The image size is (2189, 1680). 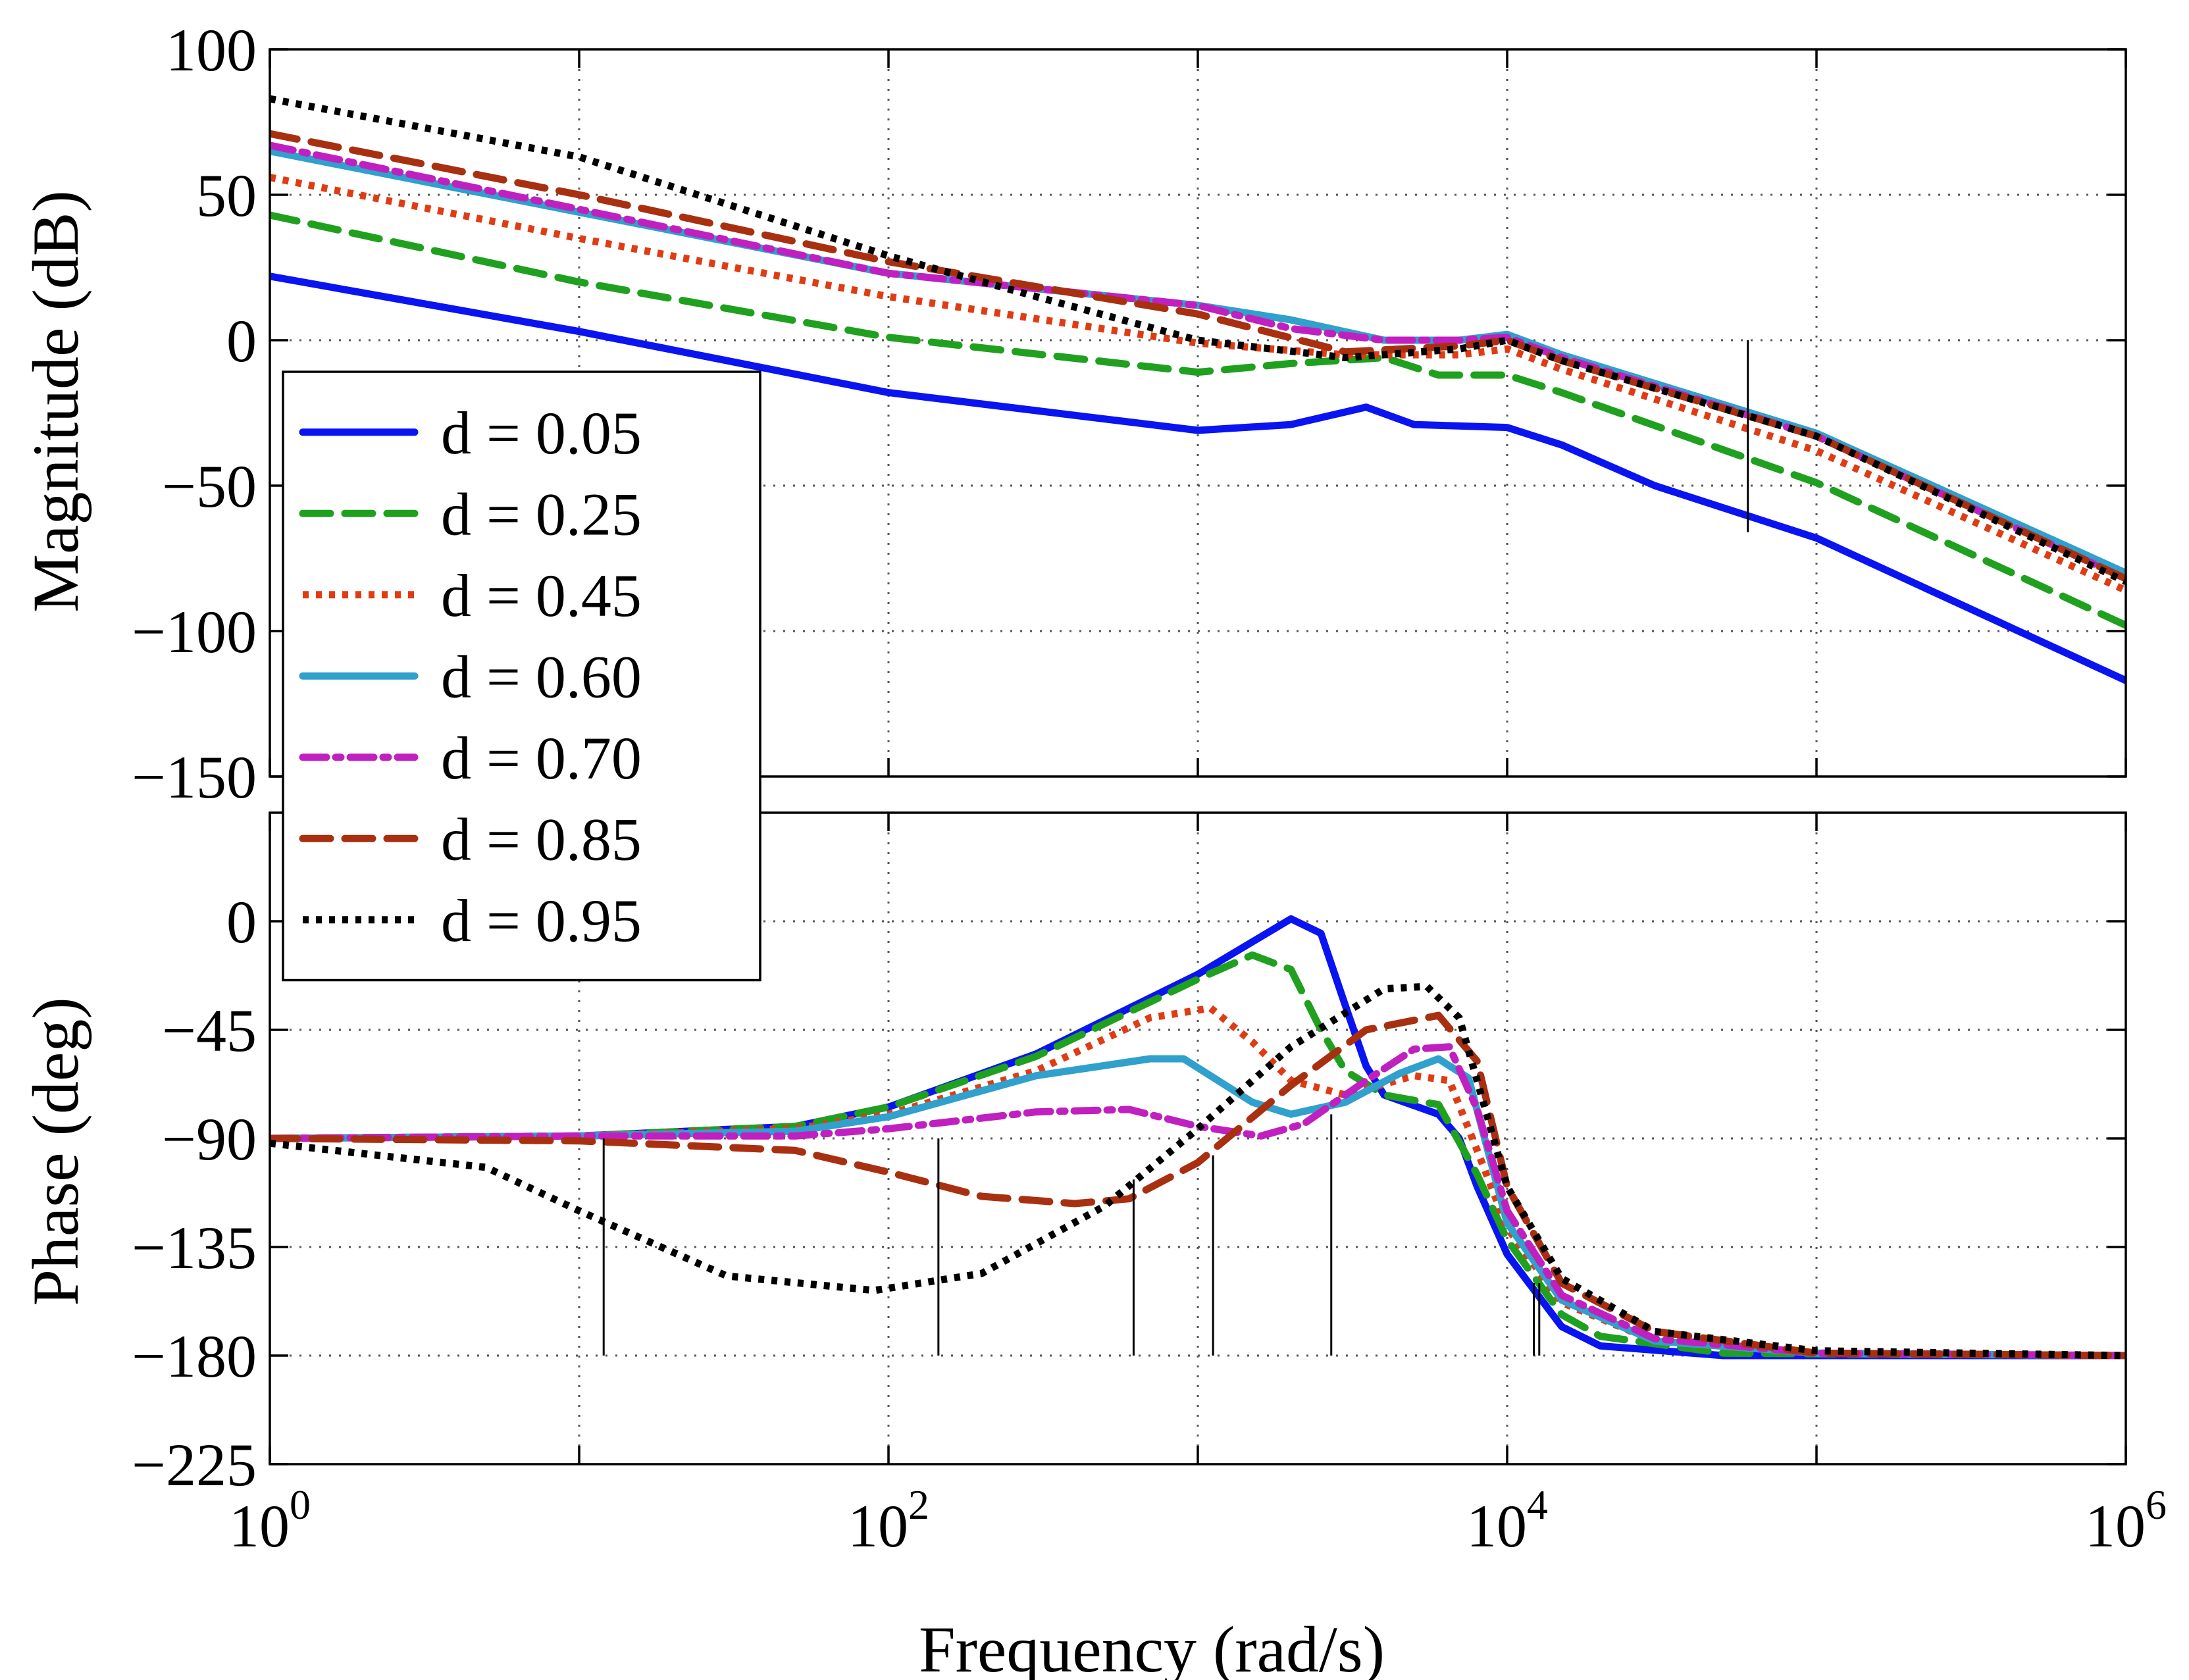 I want to click on legend-label: d = 0.95, so click(x=541, y=920).